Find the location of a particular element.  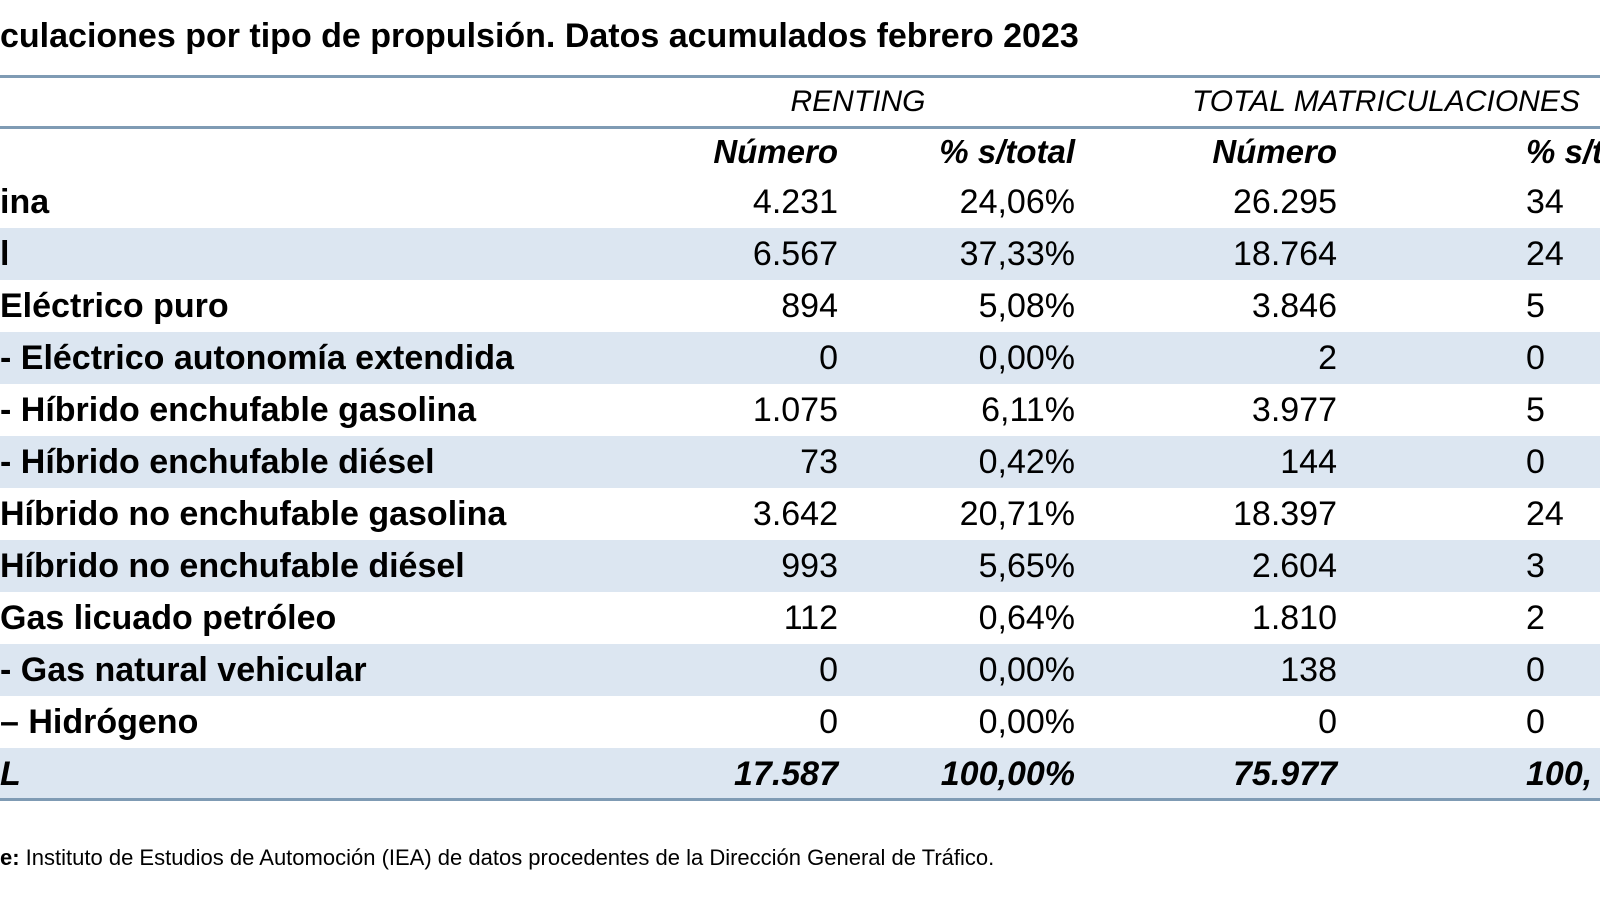

row-label: l is located at coordinates (5, 254).